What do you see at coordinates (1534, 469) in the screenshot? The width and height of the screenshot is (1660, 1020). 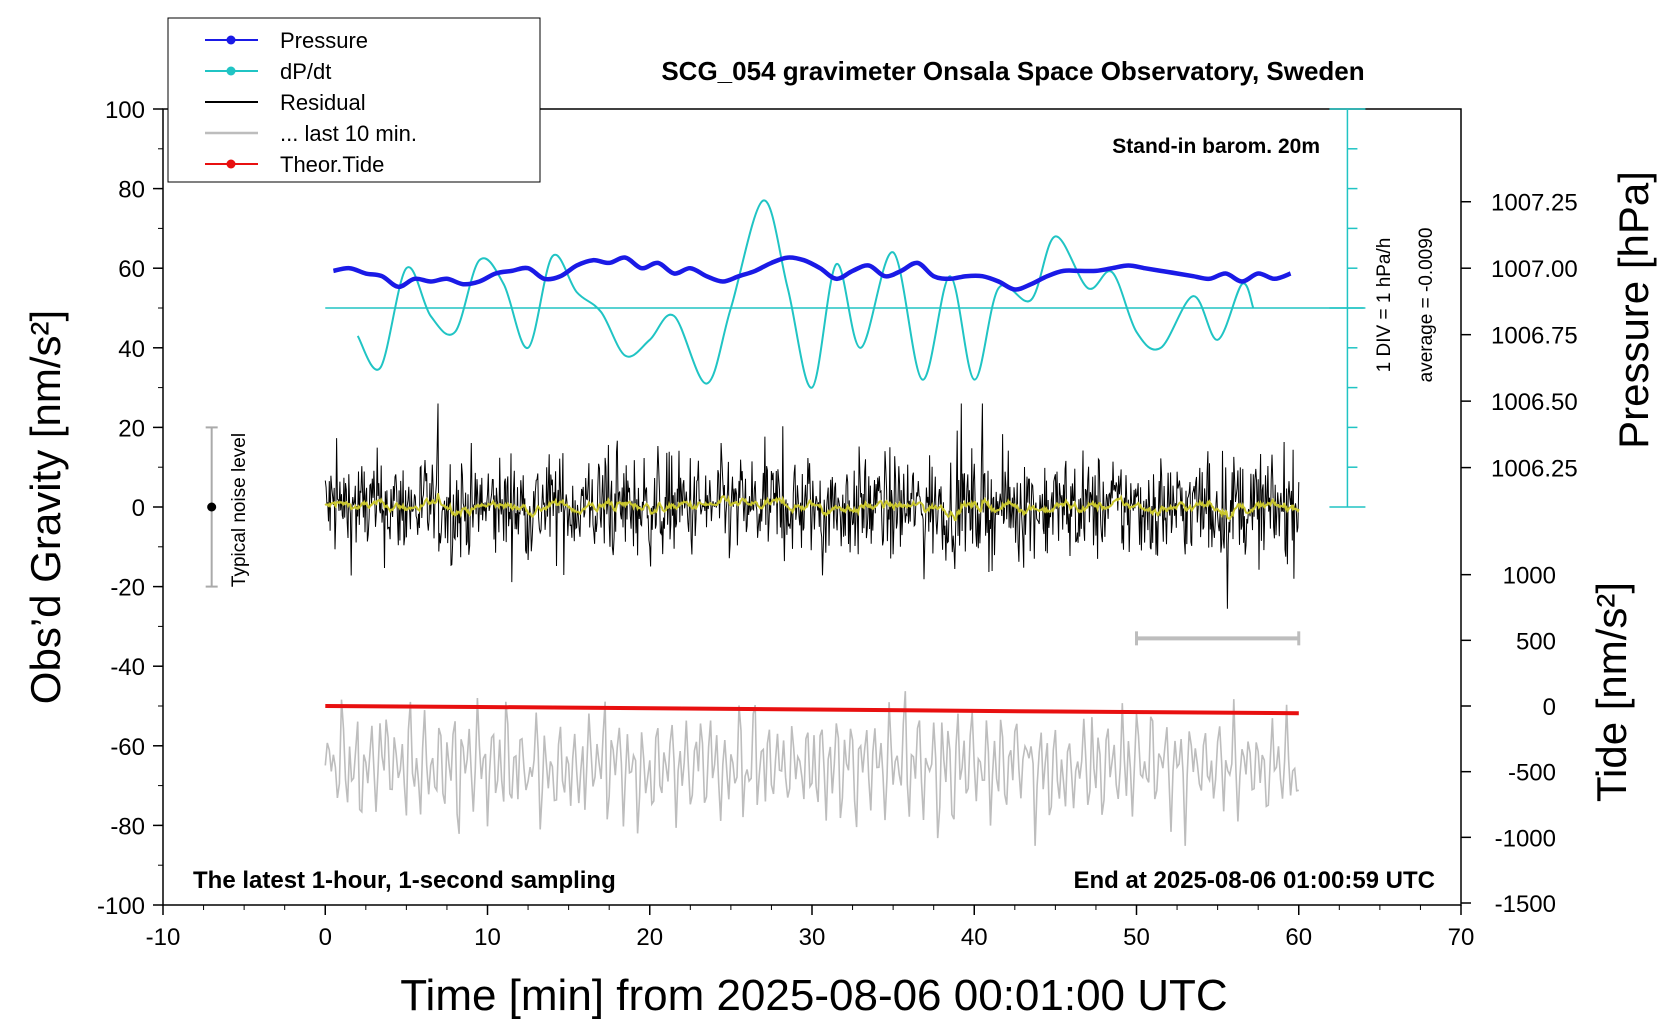 I see `pressure-tick-label: 1006.25` at bounding box center [1534, 469].